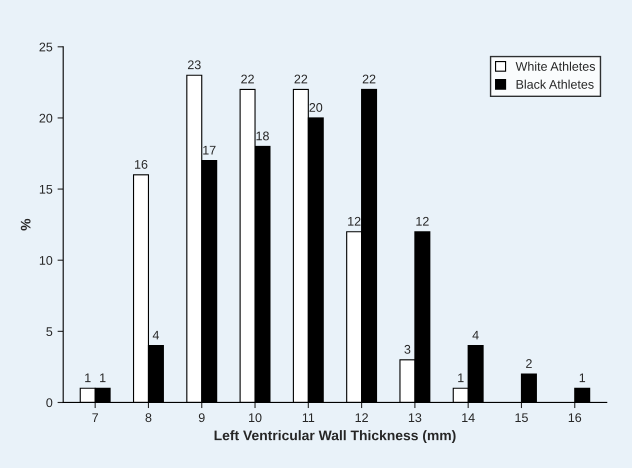 Image resolution: width=632 pixels, height=468 pixels. What do you see at coordinates (46, 118) in the screenshot?
I see `y-tick-label: 20` at bounding box center [46, 118].